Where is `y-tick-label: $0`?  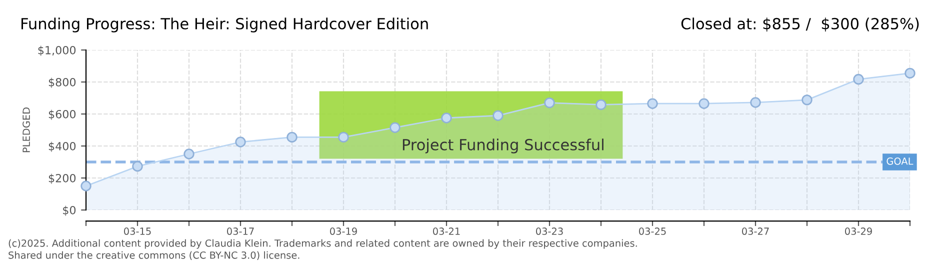 y-tick-label: $0 is located at coordinates (69, 211).